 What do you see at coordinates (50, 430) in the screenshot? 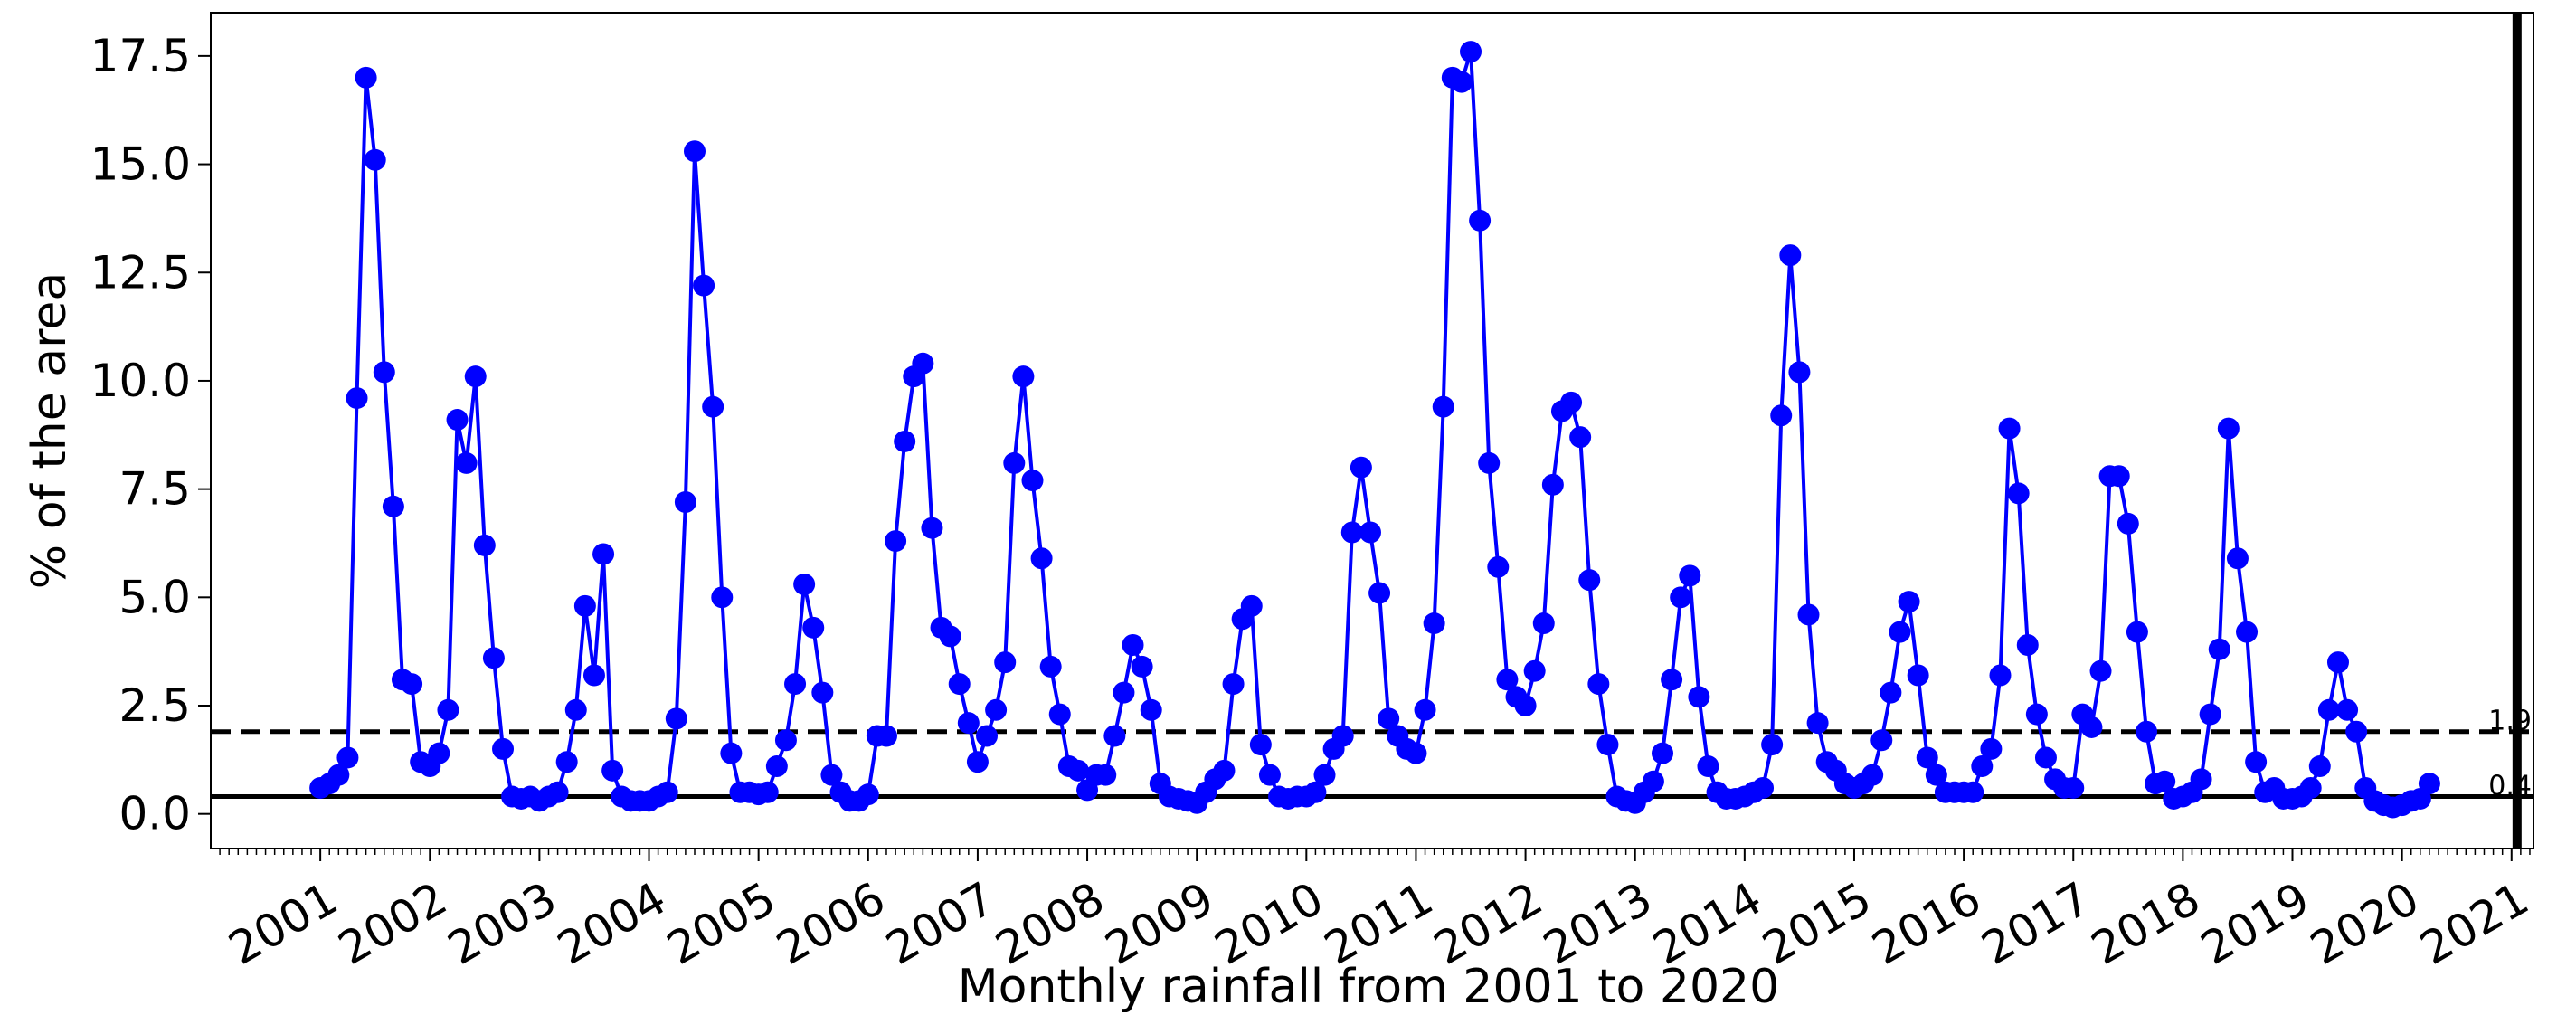
I see `y-axis-label: % of the area` at bounding box center [50, 430].